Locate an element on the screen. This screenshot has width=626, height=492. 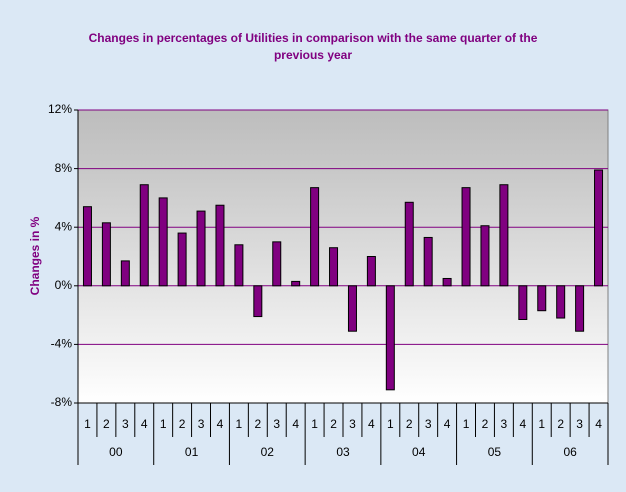
group-label: 05 is located at coordinates (495, 452).